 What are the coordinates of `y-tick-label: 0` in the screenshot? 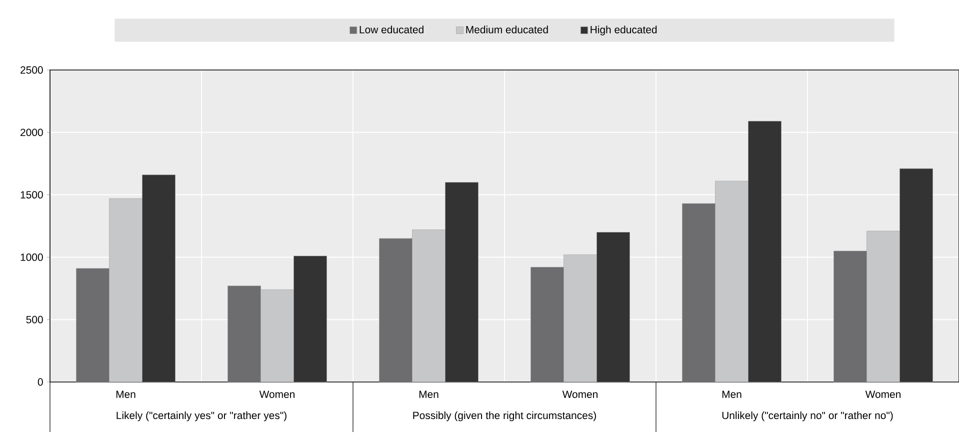 It's located at (40, 382).